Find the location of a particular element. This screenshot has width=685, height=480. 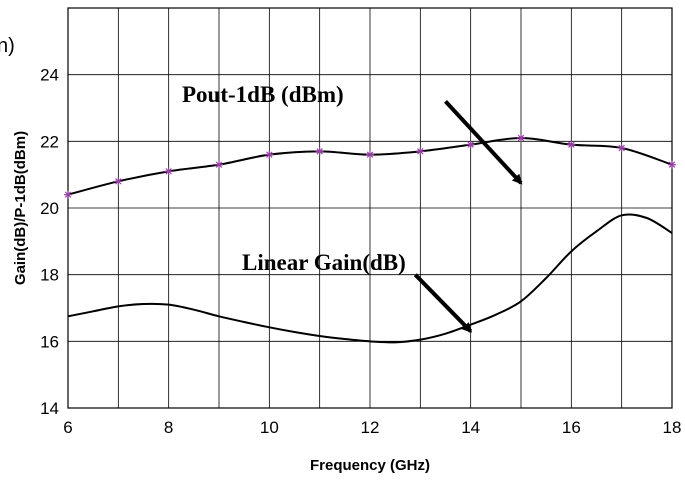

y-axis-title: Gain(dB)/P-1dB(dBm) is located at coordinates (20, 208).